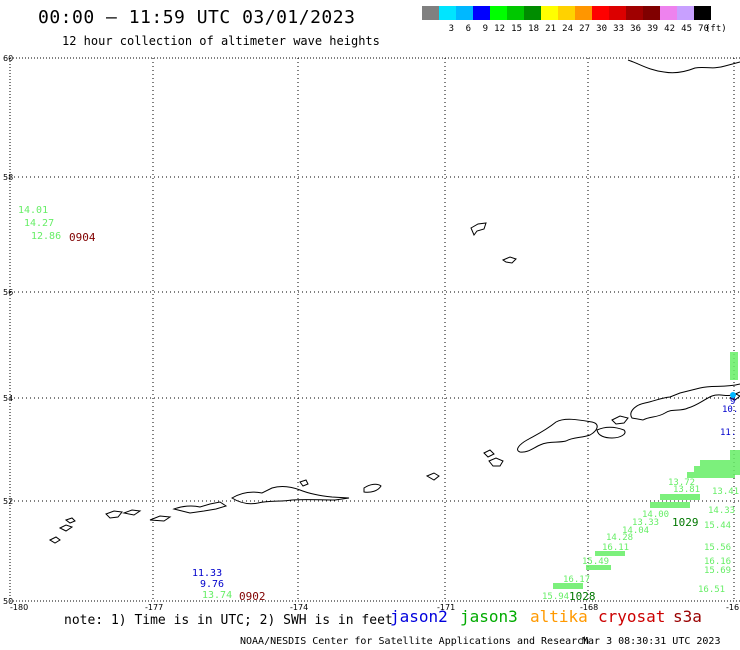 The image size is (740, 650). What do you see at coordinates (252, 596) in the screenshot?
I see `obs-label: 0902` at bounding box center [252, 596].